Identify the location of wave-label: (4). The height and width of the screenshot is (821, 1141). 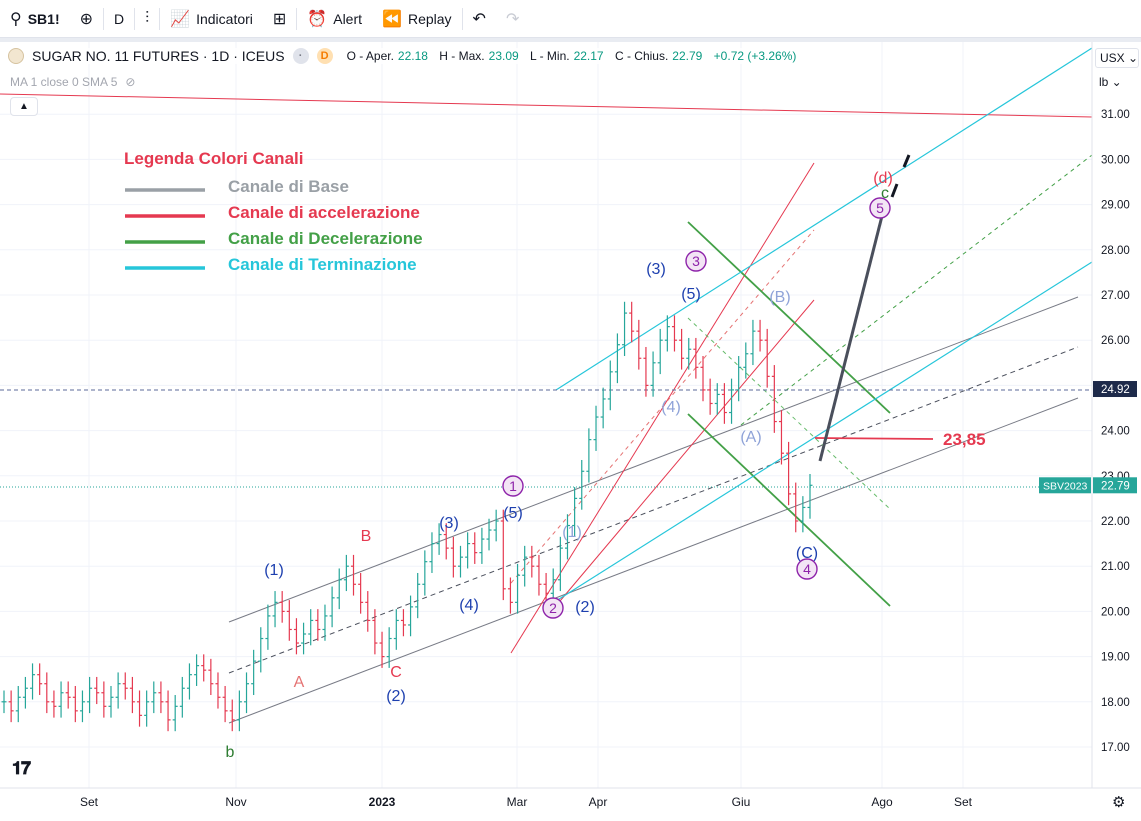
(671, 407).